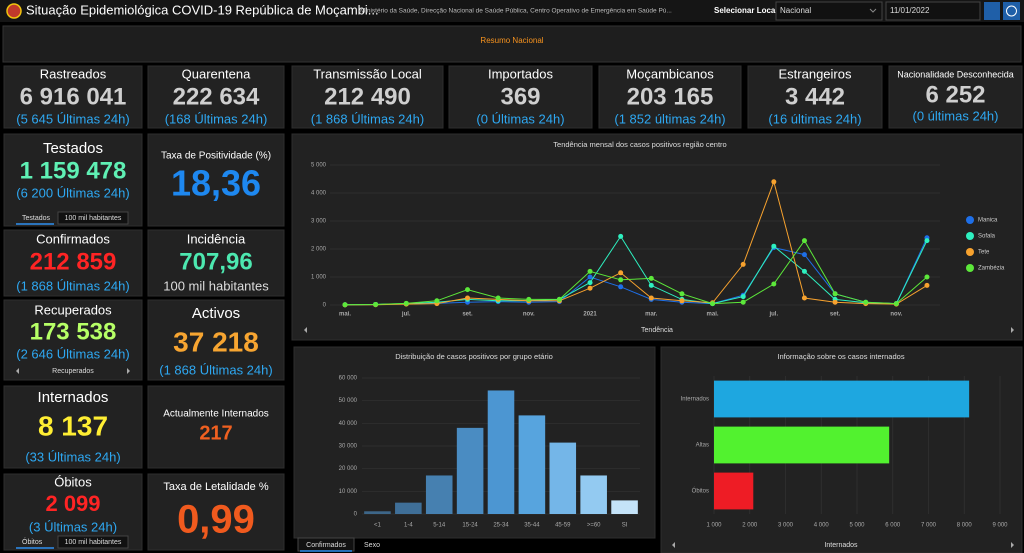 The height and width of the screenshot is (553, 1024). I want to click on card-title: Incidência, so click(216, 238).